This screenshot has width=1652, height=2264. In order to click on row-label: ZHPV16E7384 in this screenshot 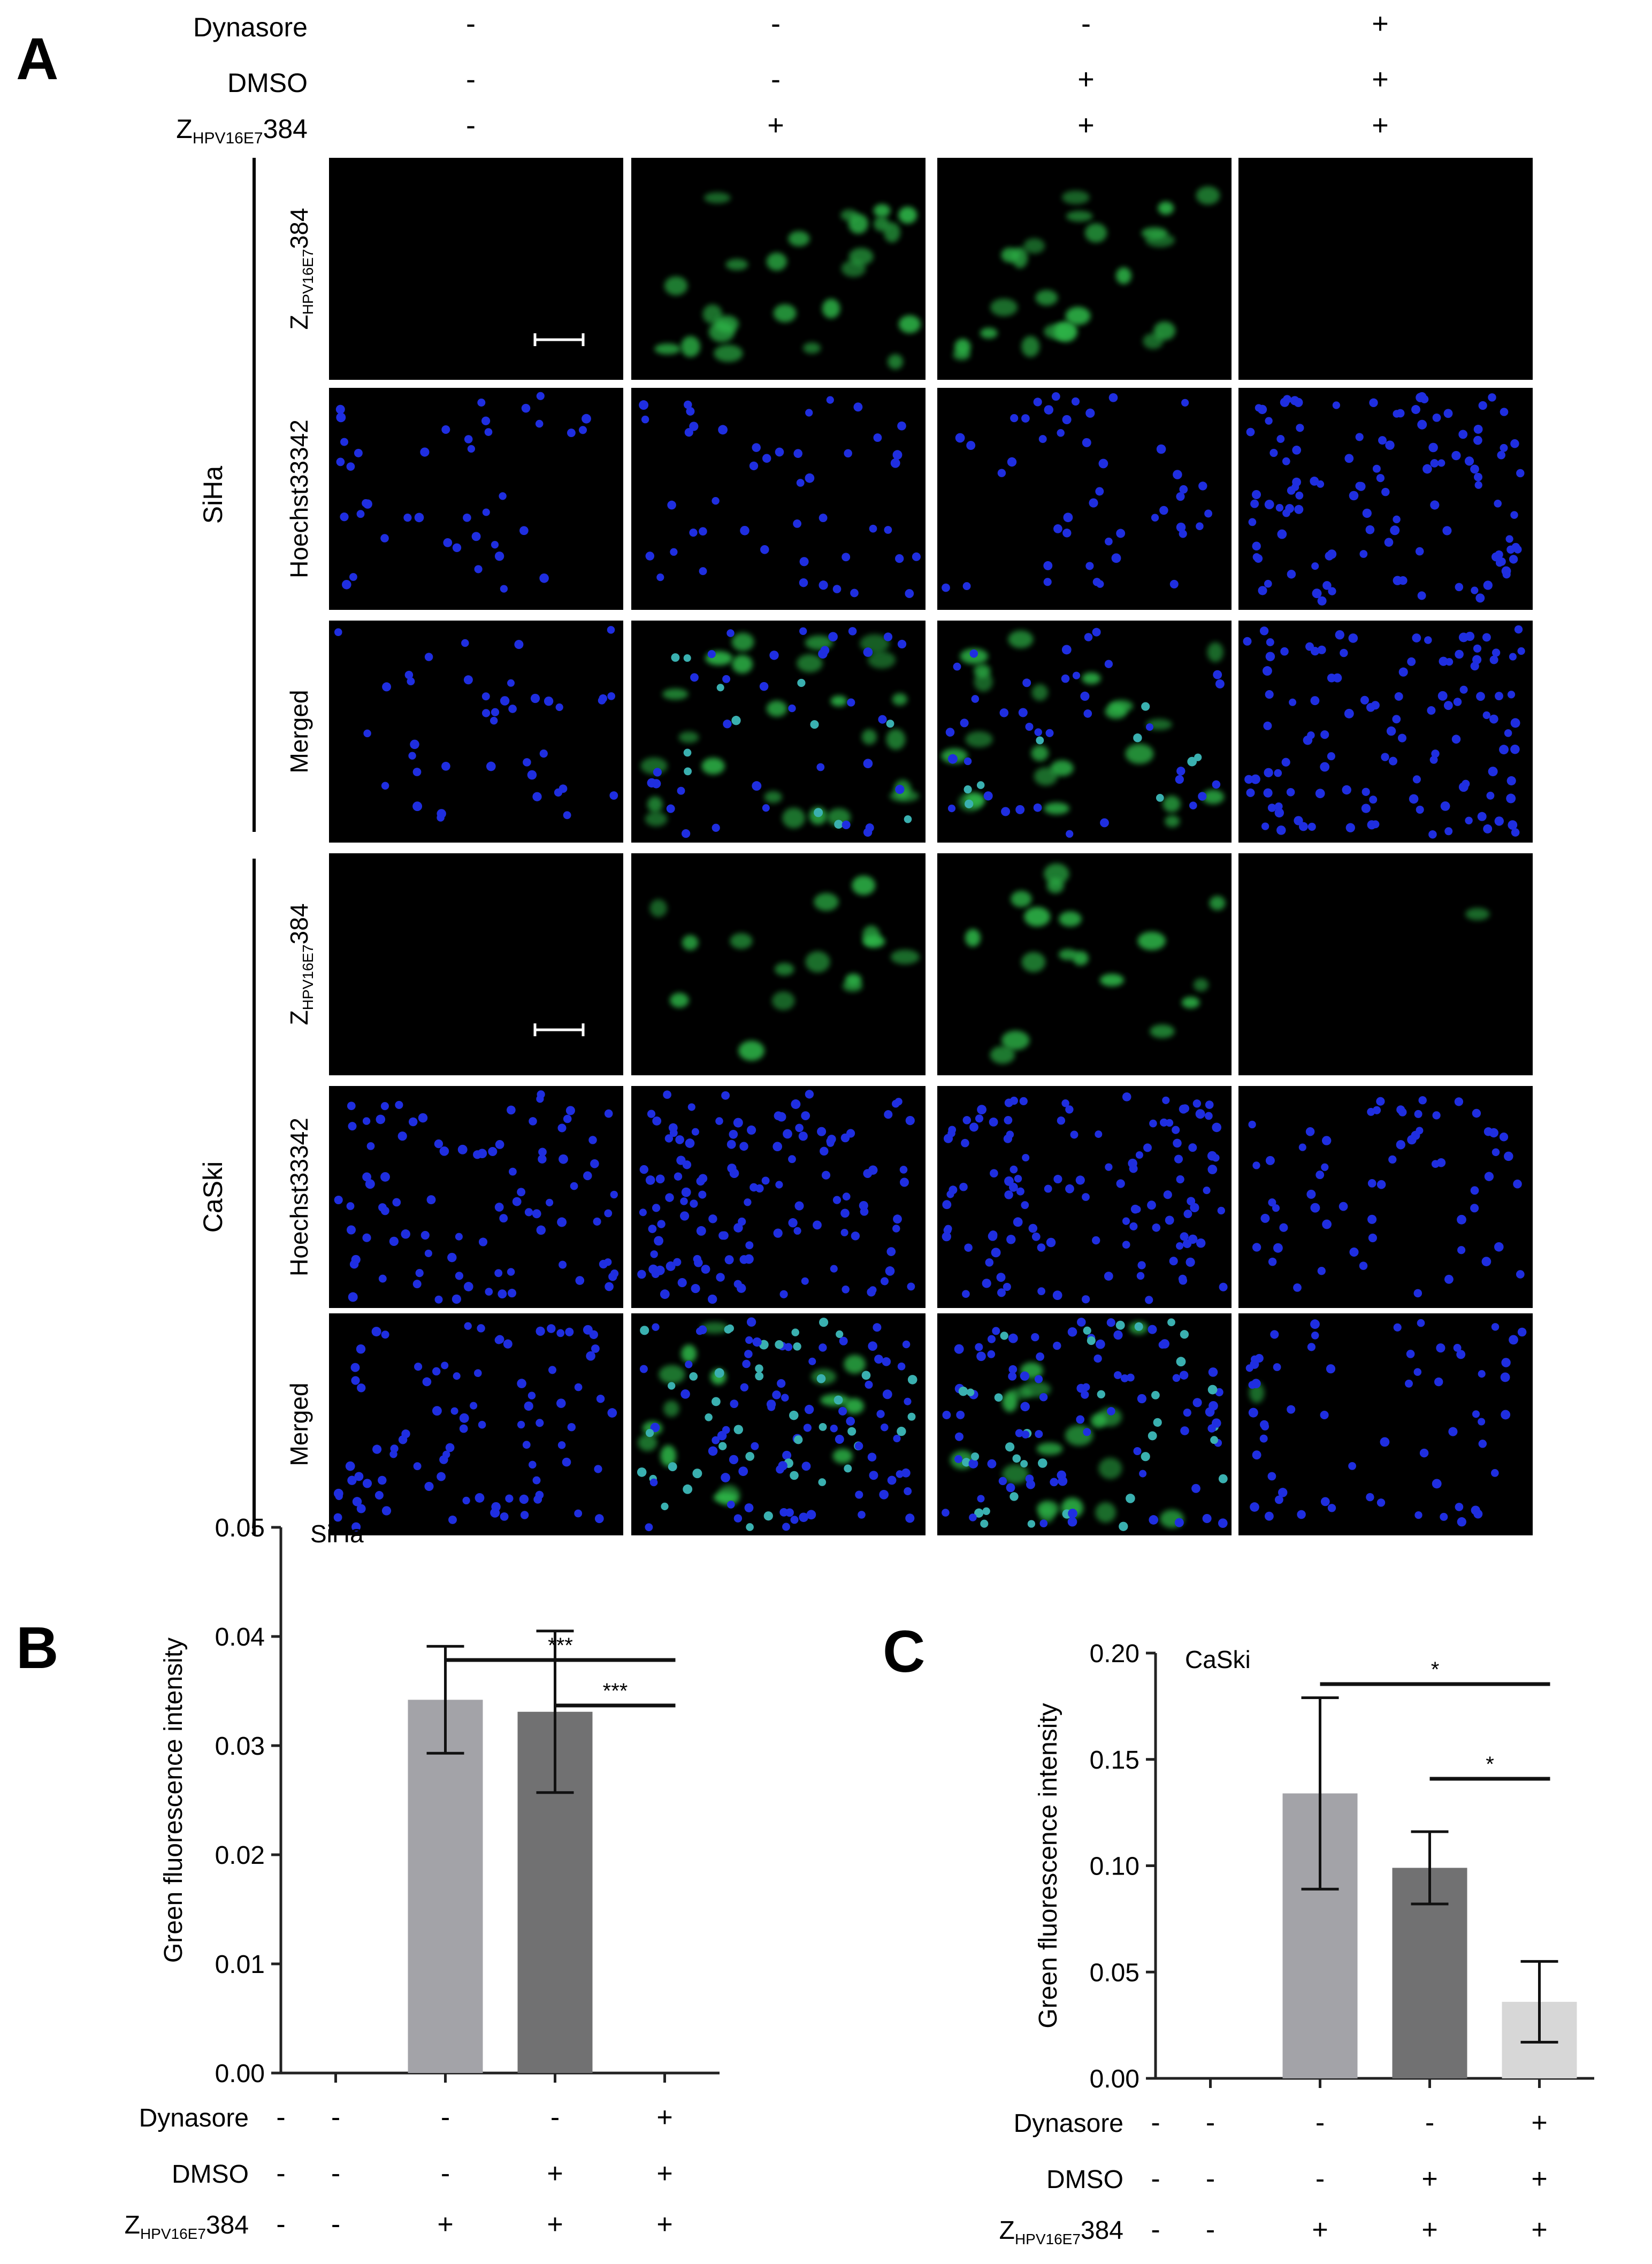, I will do `click(300, 269)`.